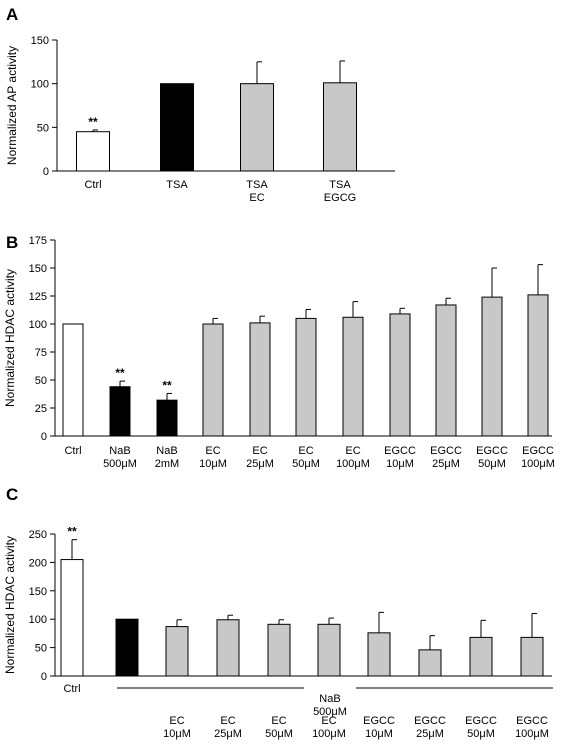 The image size is (567, 750). Describe the element at coordinates (93, 122) in the screenshot. I see `panel-a-significance: **` at that location.